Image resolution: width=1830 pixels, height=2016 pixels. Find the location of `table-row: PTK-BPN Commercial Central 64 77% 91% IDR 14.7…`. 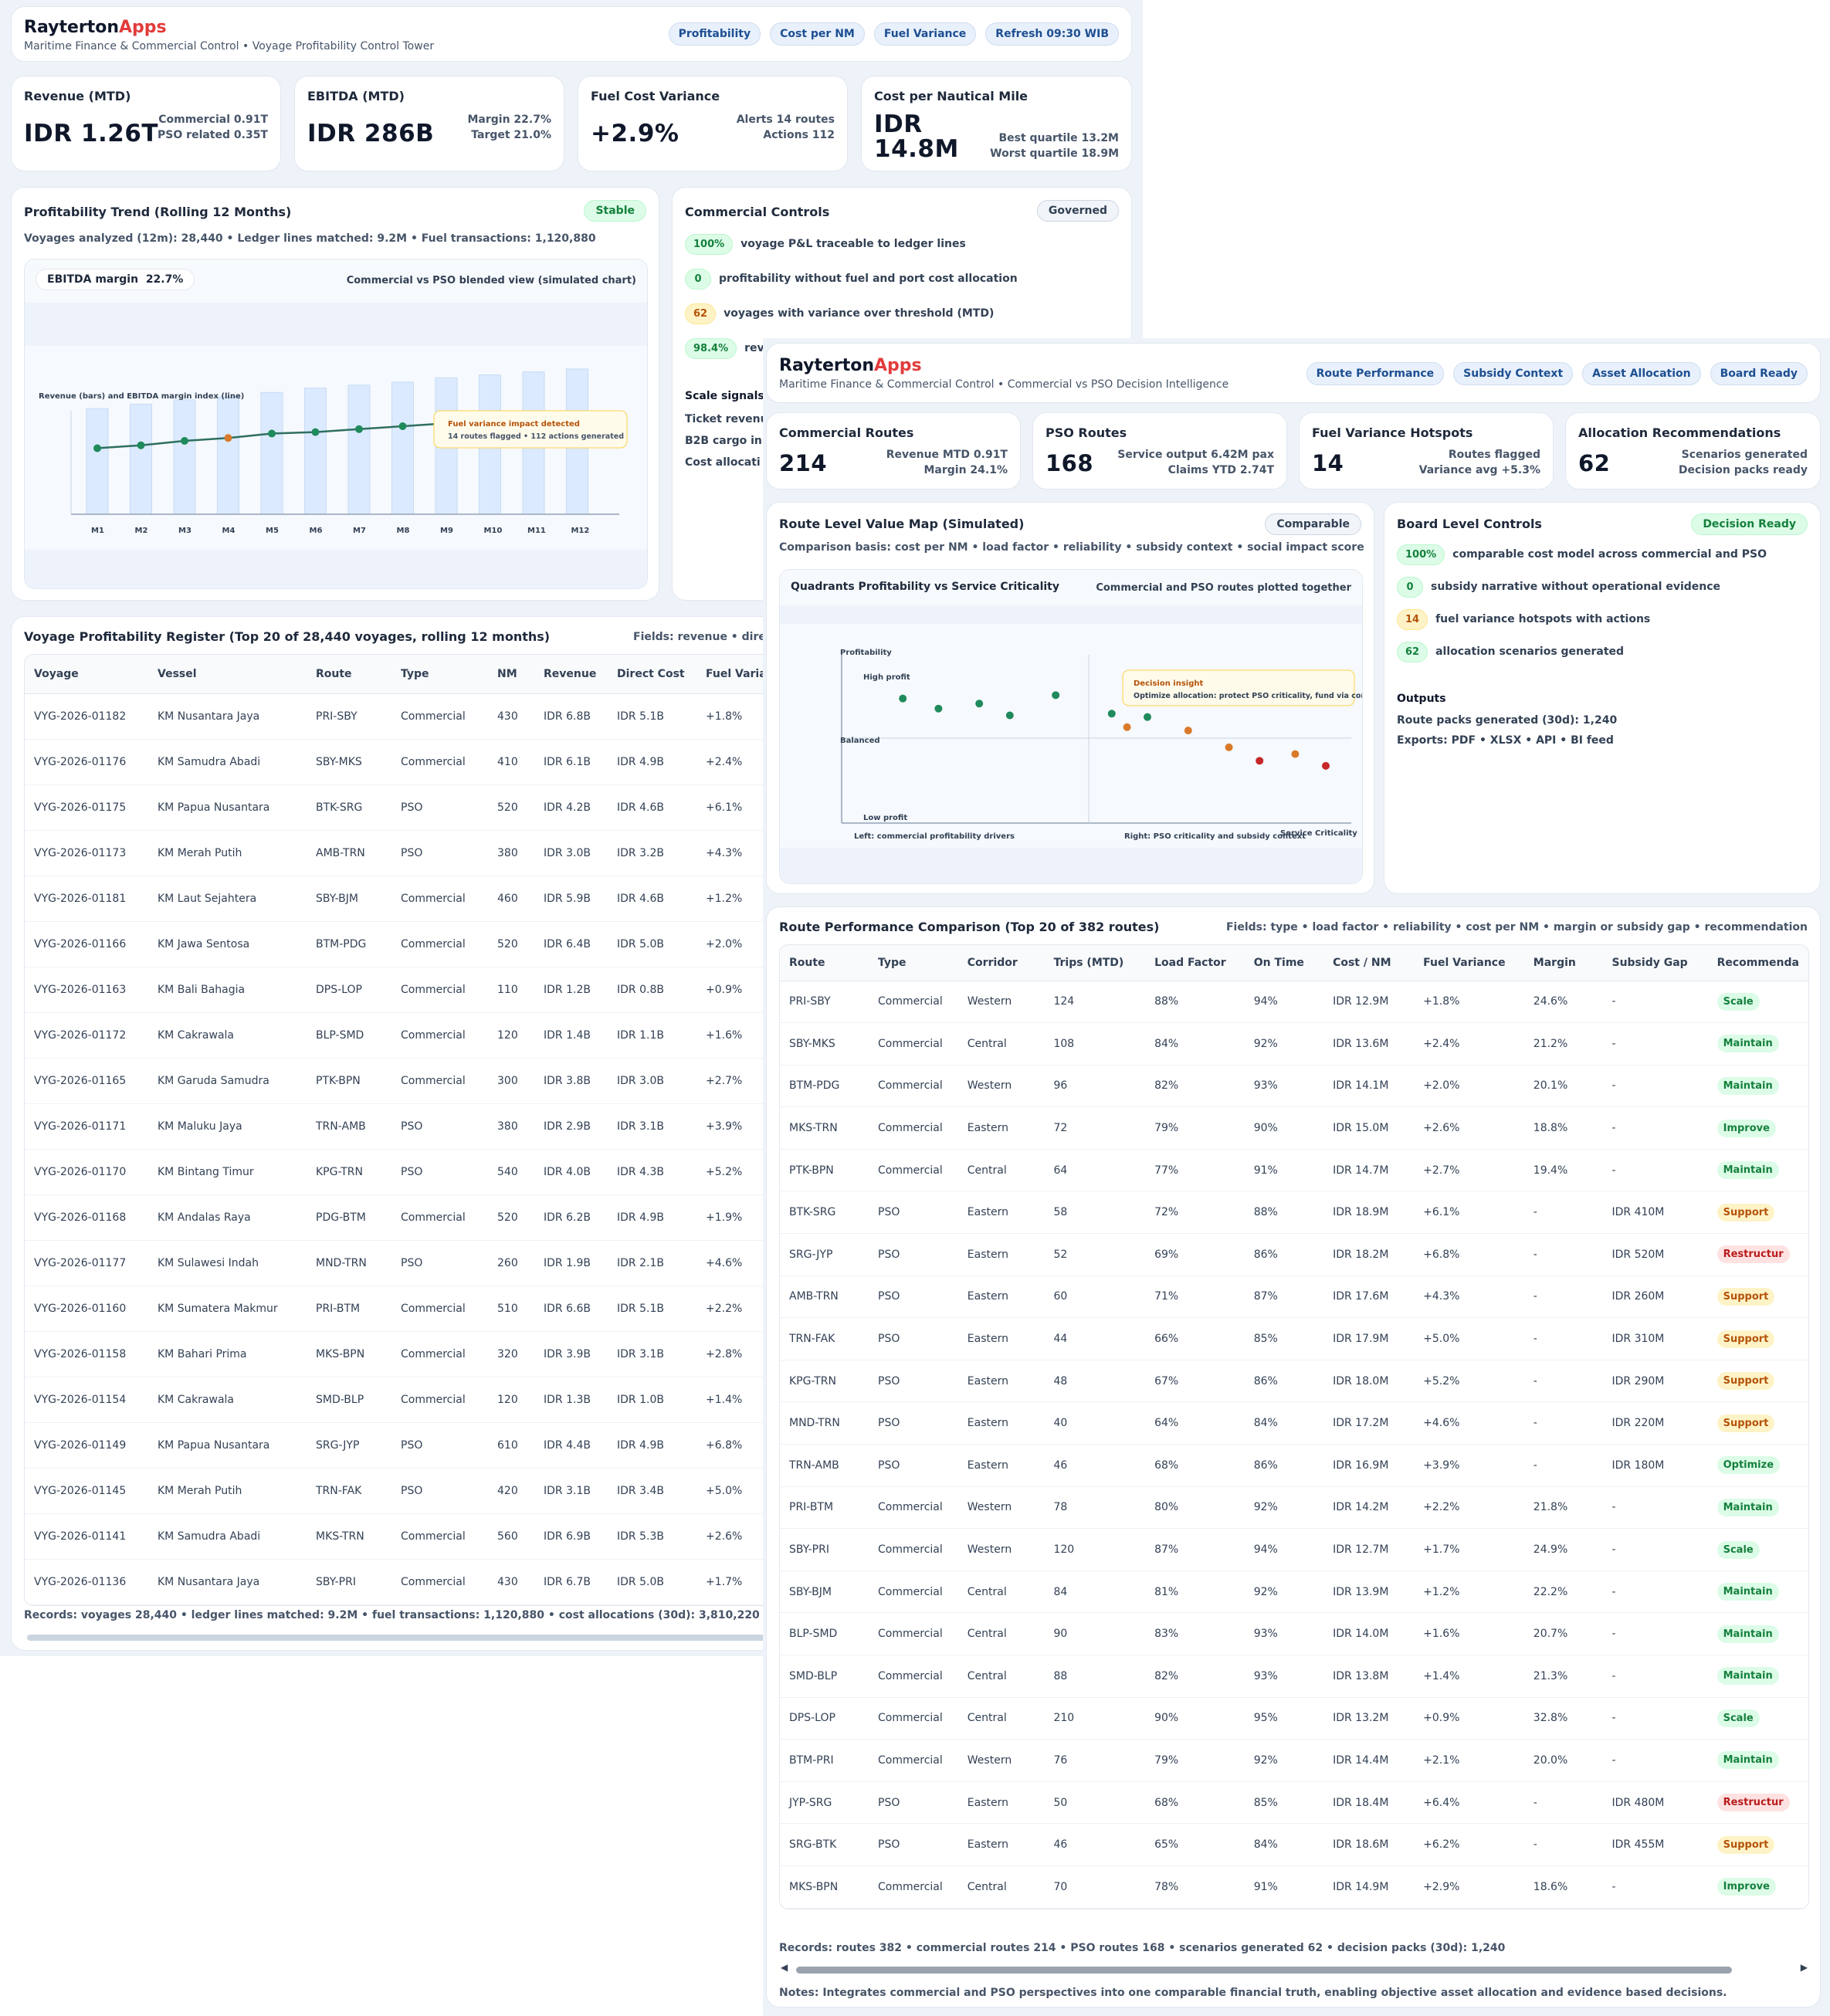

table-row: PTK-BPN Commercial Central 64 77% 91% IDR 14.7… is located at coordinates (1294, 1170).